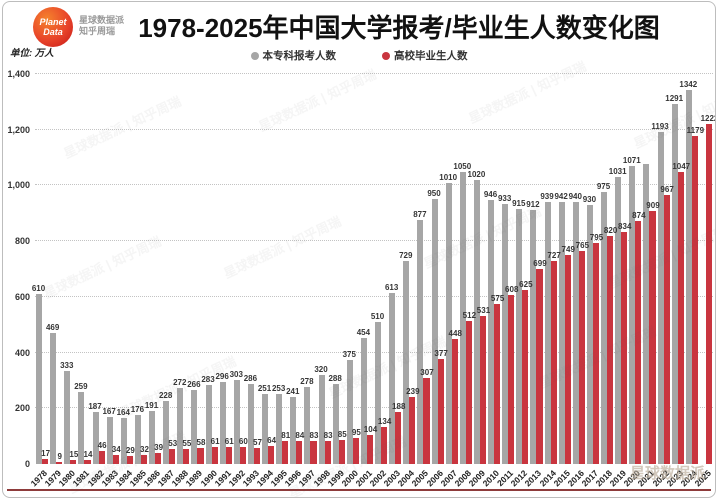  I want to click on bar-value-label: 39, so click(159, 448).